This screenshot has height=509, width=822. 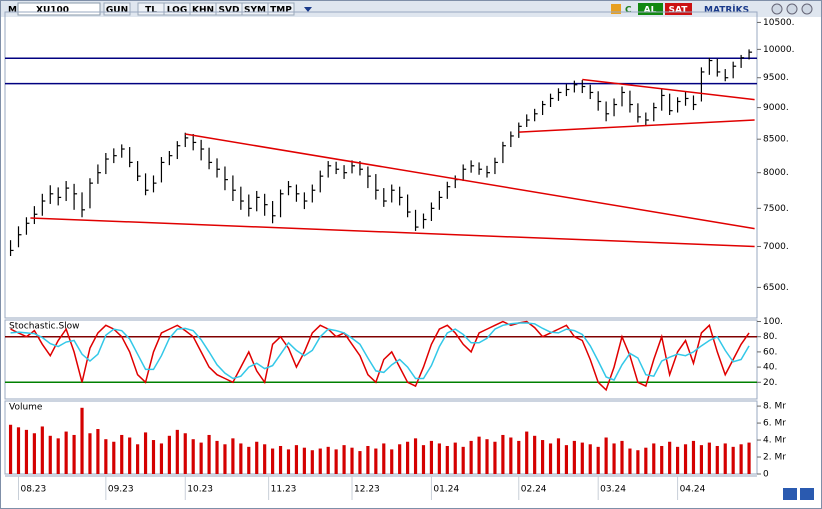 What do you see at coordinates (773, 322) in the screenshot?
I see `y-tick-label: 100.` at bounding box center [773, 322].